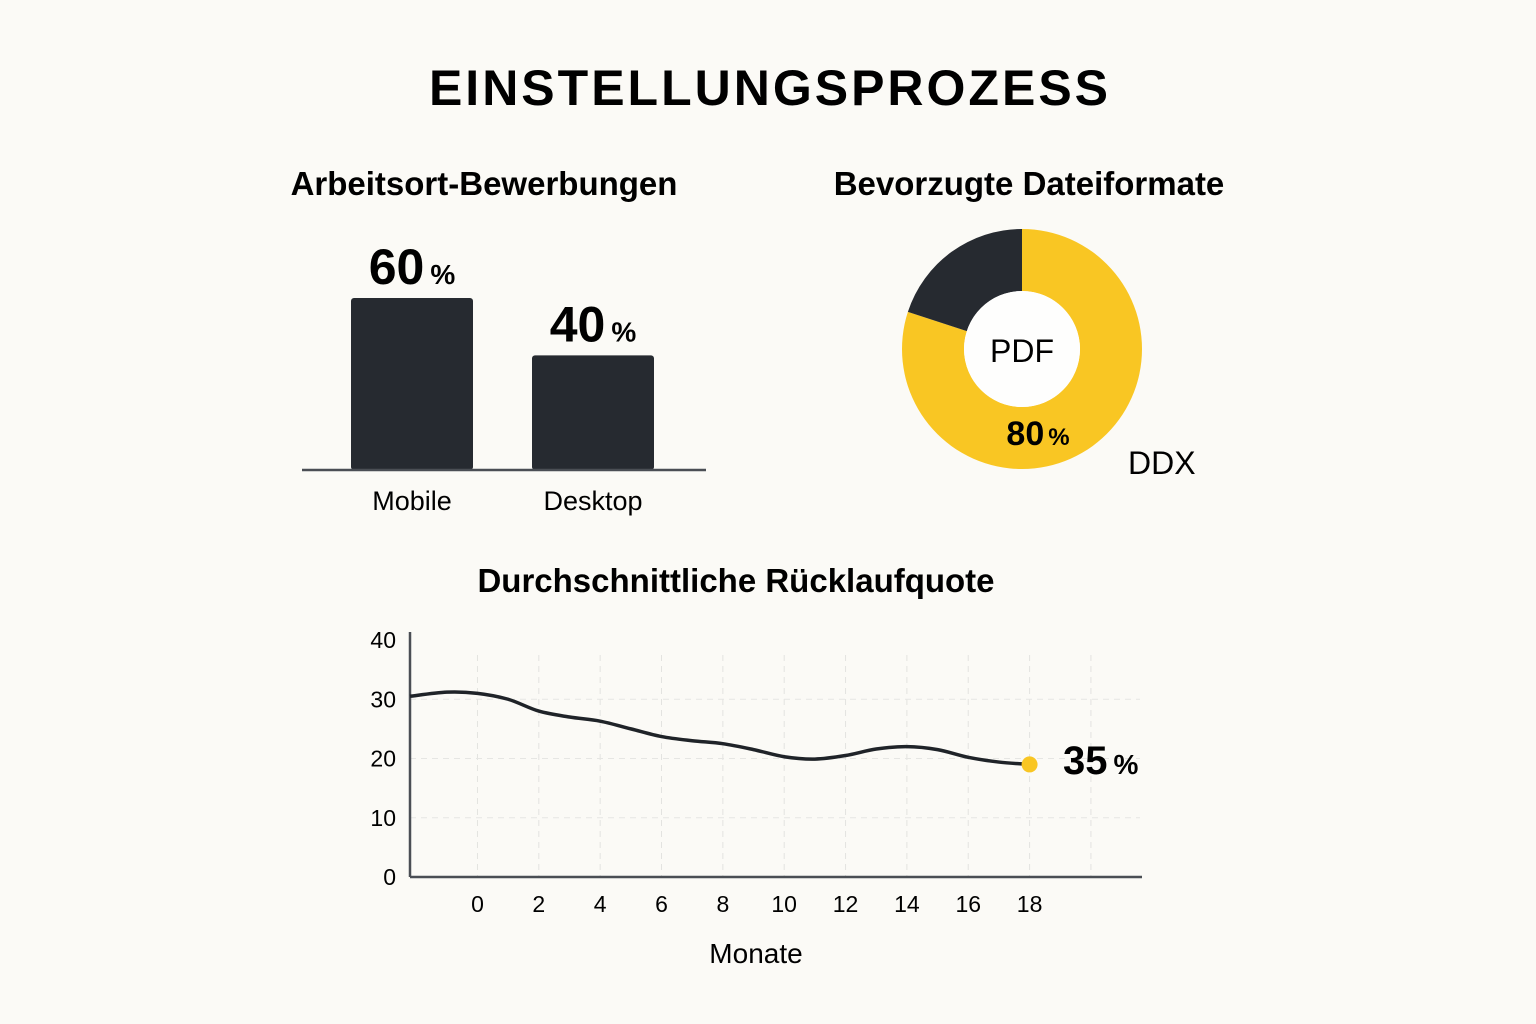 Image resolution: width=1536 pixels, height=1024 pixels. I want to click on x-tick-label: 2, so click(538, 904).